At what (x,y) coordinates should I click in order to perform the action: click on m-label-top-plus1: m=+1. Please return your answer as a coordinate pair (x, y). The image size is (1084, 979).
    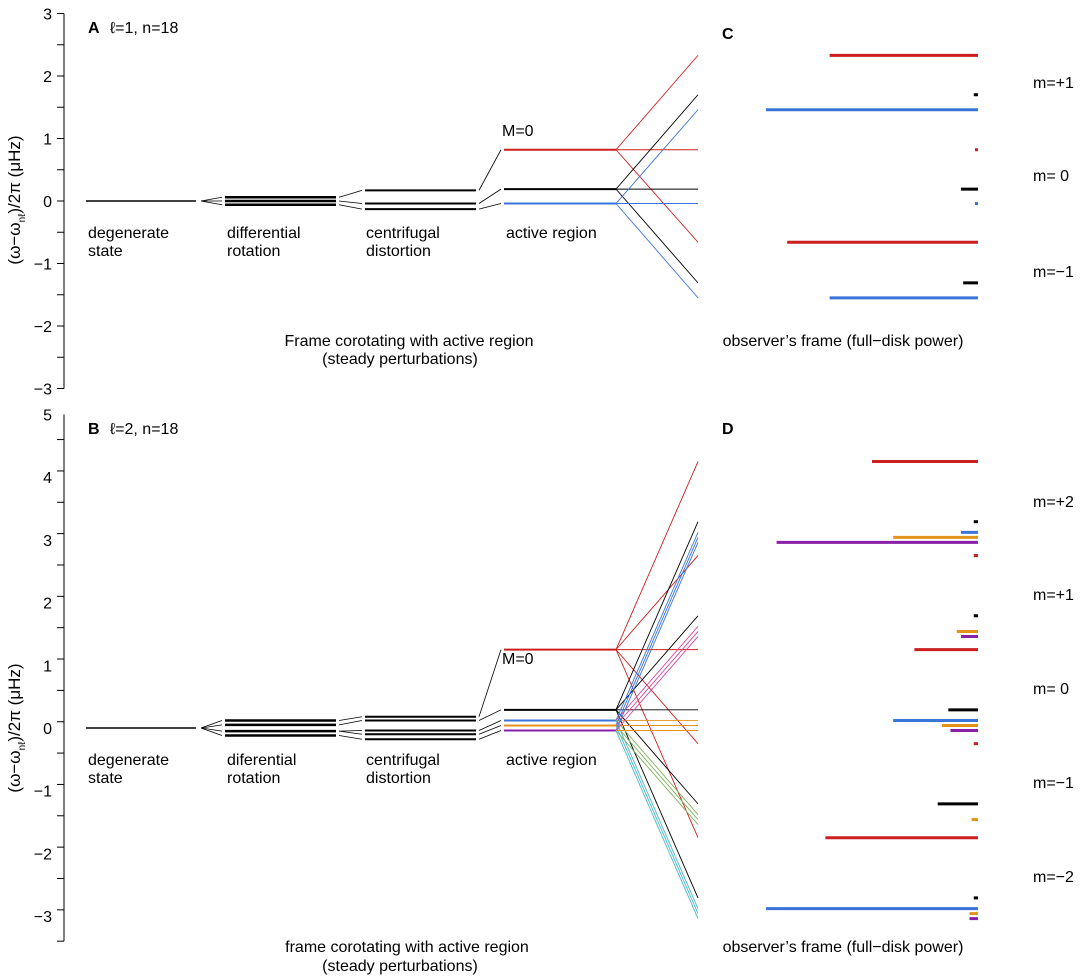
    Looking at the image, I should click on (1053, 83).